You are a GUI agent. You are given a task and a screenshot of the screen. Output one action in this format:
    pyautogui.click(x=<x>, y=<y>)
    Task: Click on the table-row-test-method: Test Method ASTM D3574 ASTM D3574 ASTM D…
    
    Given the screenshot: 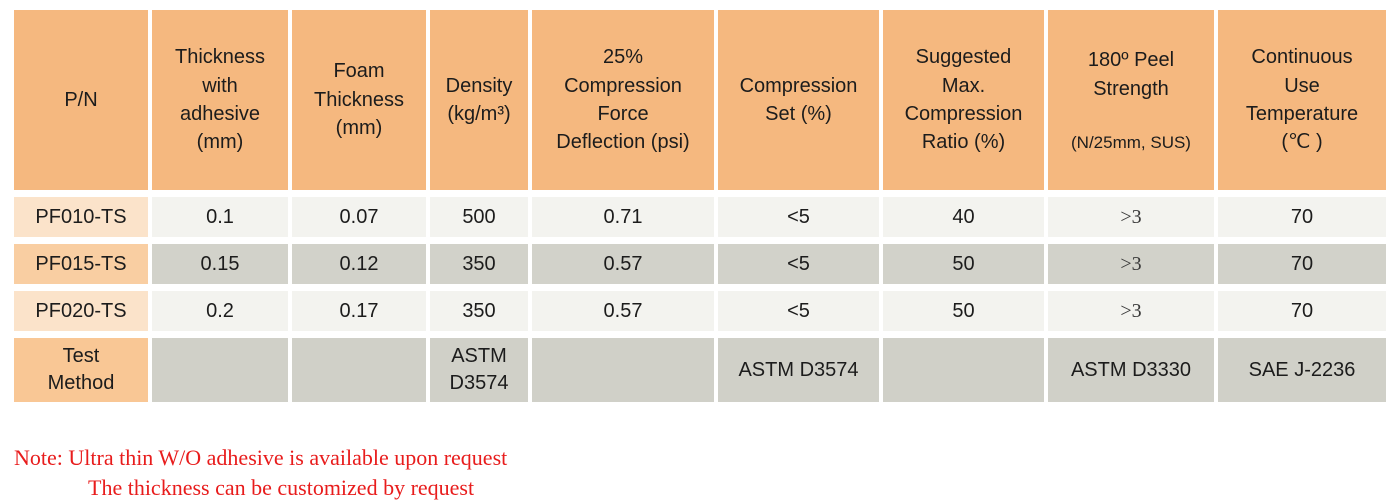 What is the action you would take?
    pyautogui.click(x=700, y=370)
    